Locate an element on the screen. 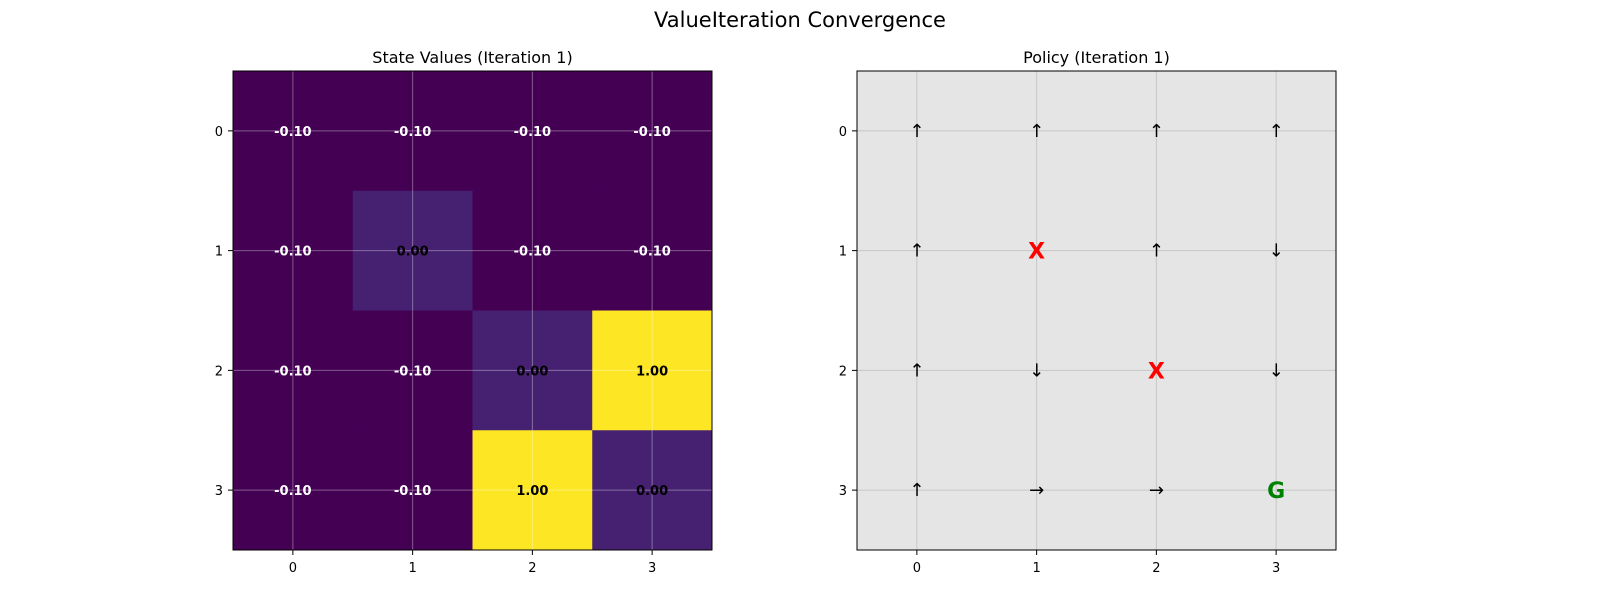 This screenshot has height=604, width=1600. panel-title: Policy (Iteration 1) is located at coordinates (1096, 57).